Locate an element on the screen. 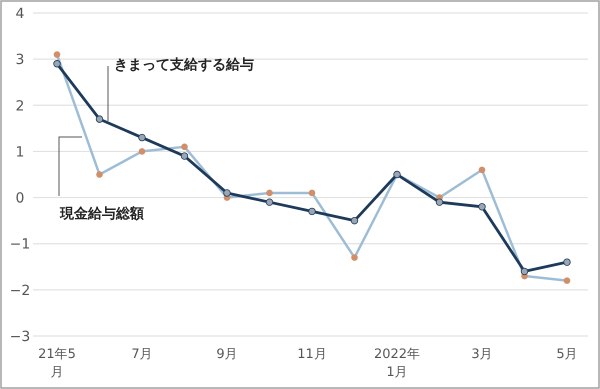 The image size is (600, 389). x-tick-label: 7月 is located at coordinates (142, 354).